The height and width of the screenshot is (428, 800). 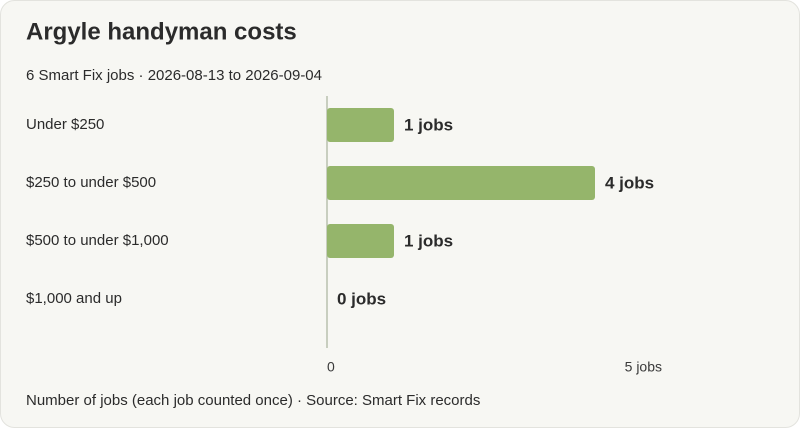 What do you see at coordinates (65, 124) in the screenshot?
I see `category-label: Under $250` at bounding box center [65, 124].